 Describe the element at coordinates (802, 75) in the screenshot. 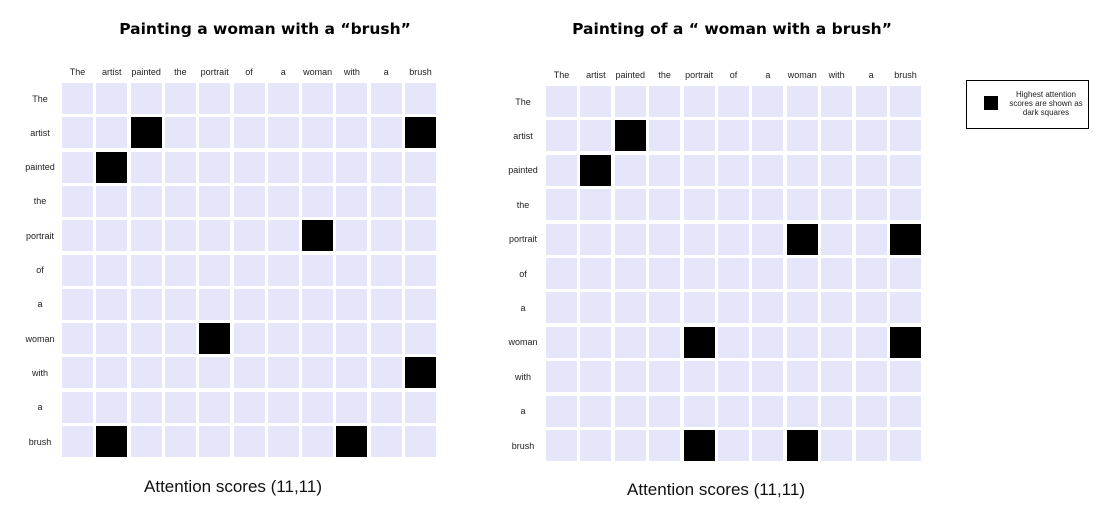

I see `column-label-woman: woman` at that location.